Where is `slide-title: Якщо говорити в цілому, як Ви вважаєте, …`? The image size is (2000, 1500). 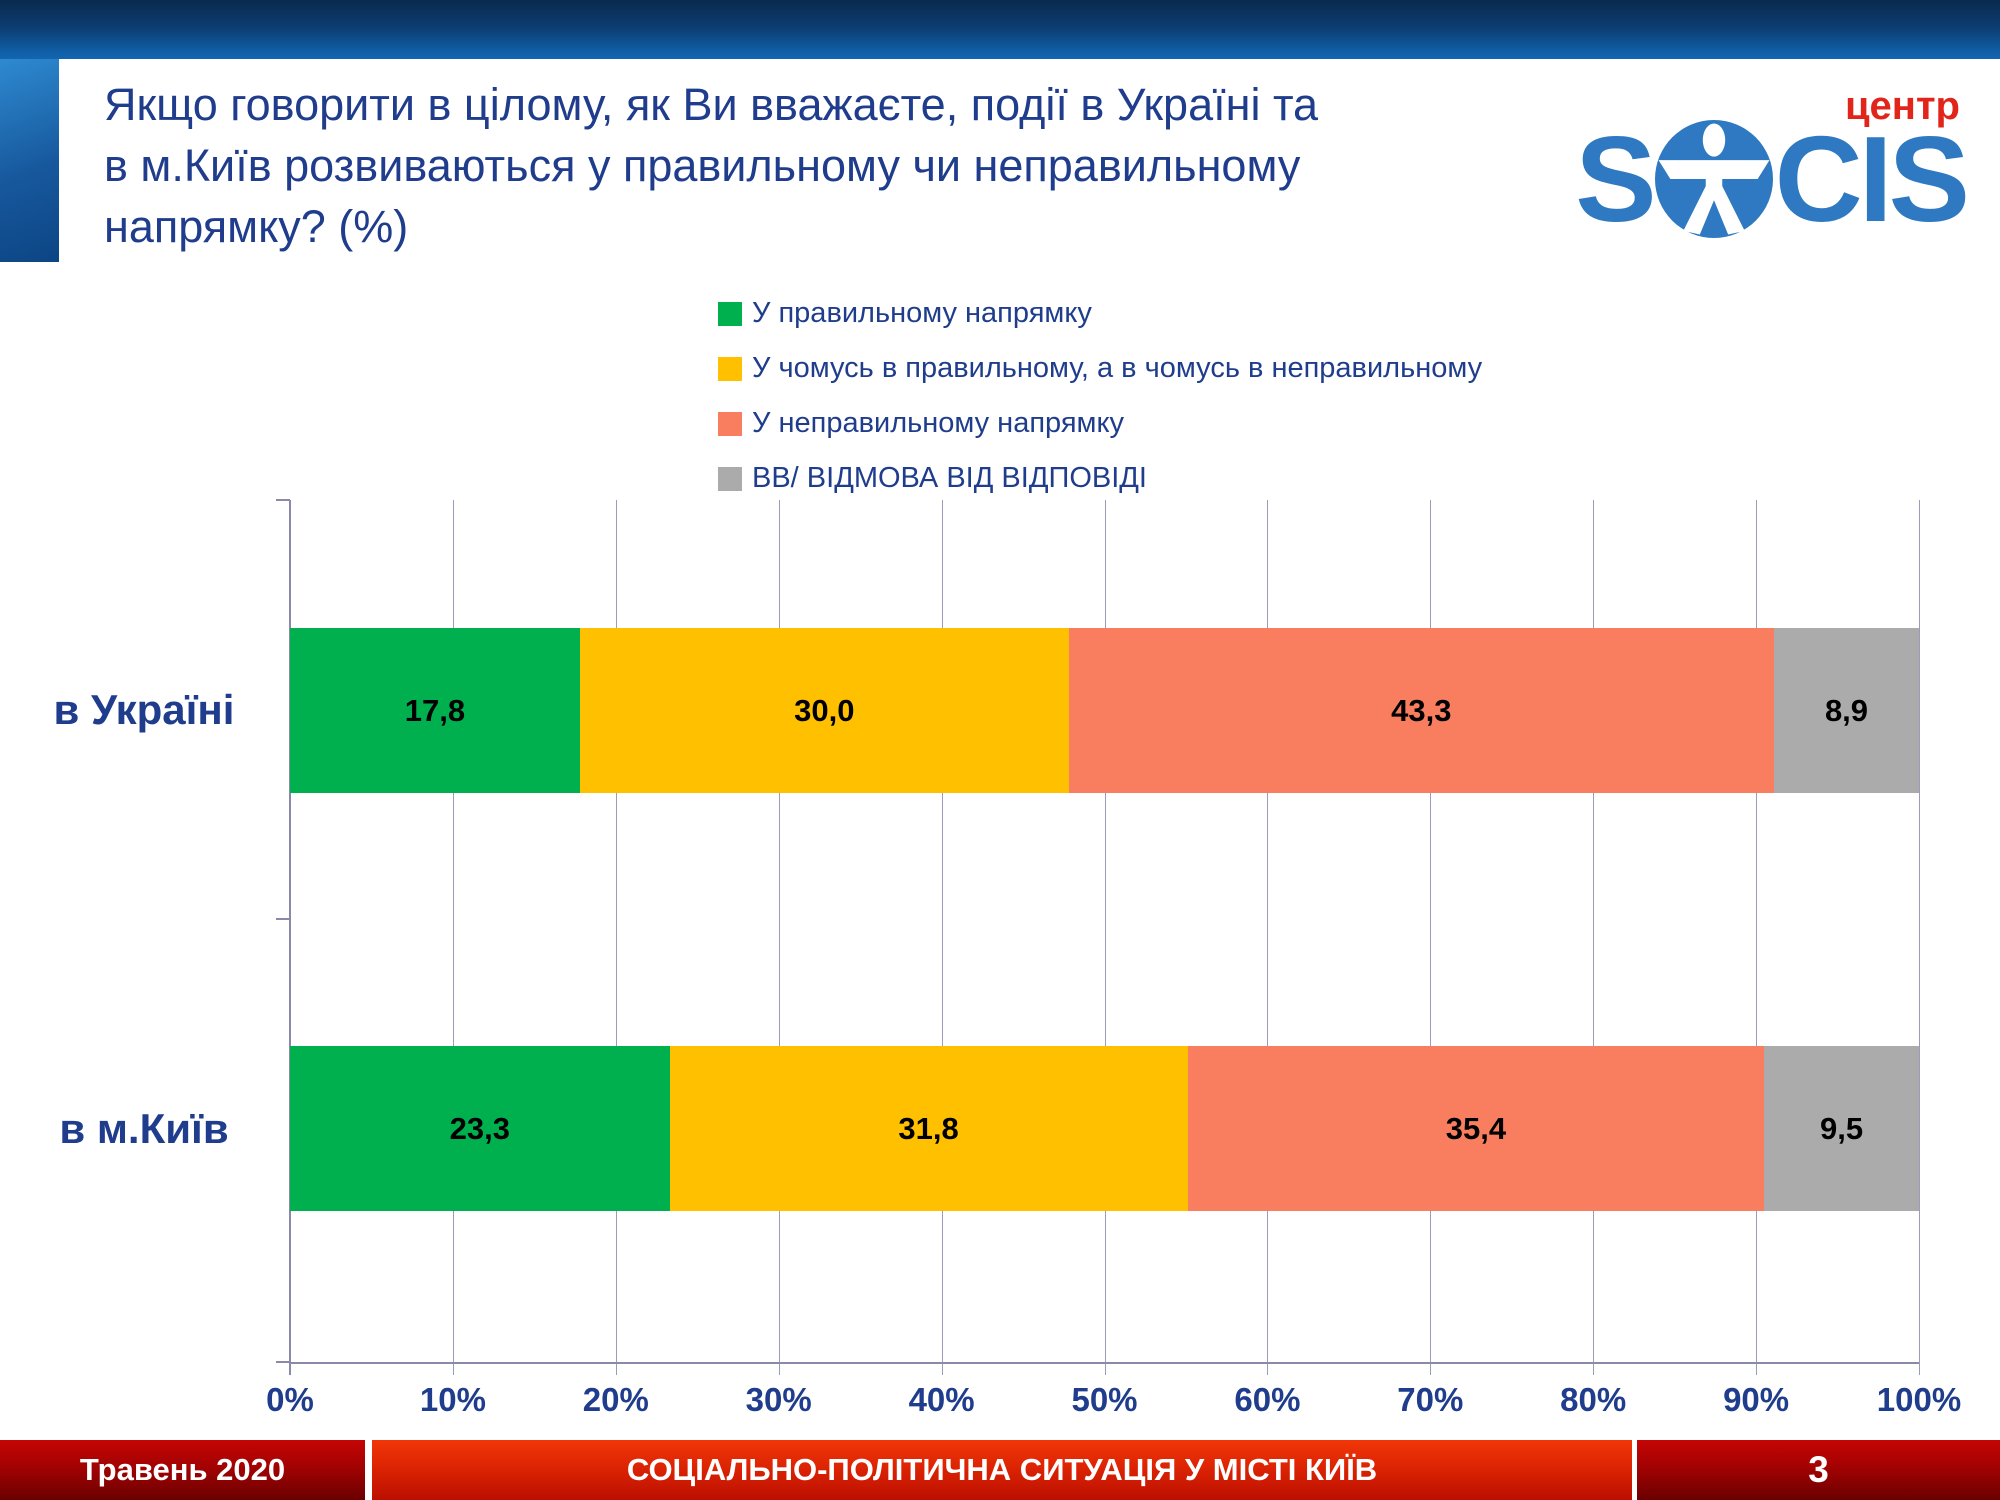 slide-title: Якщо говорити в цілому, як Ви вважаєте, … is located at coordinates (834, 165).